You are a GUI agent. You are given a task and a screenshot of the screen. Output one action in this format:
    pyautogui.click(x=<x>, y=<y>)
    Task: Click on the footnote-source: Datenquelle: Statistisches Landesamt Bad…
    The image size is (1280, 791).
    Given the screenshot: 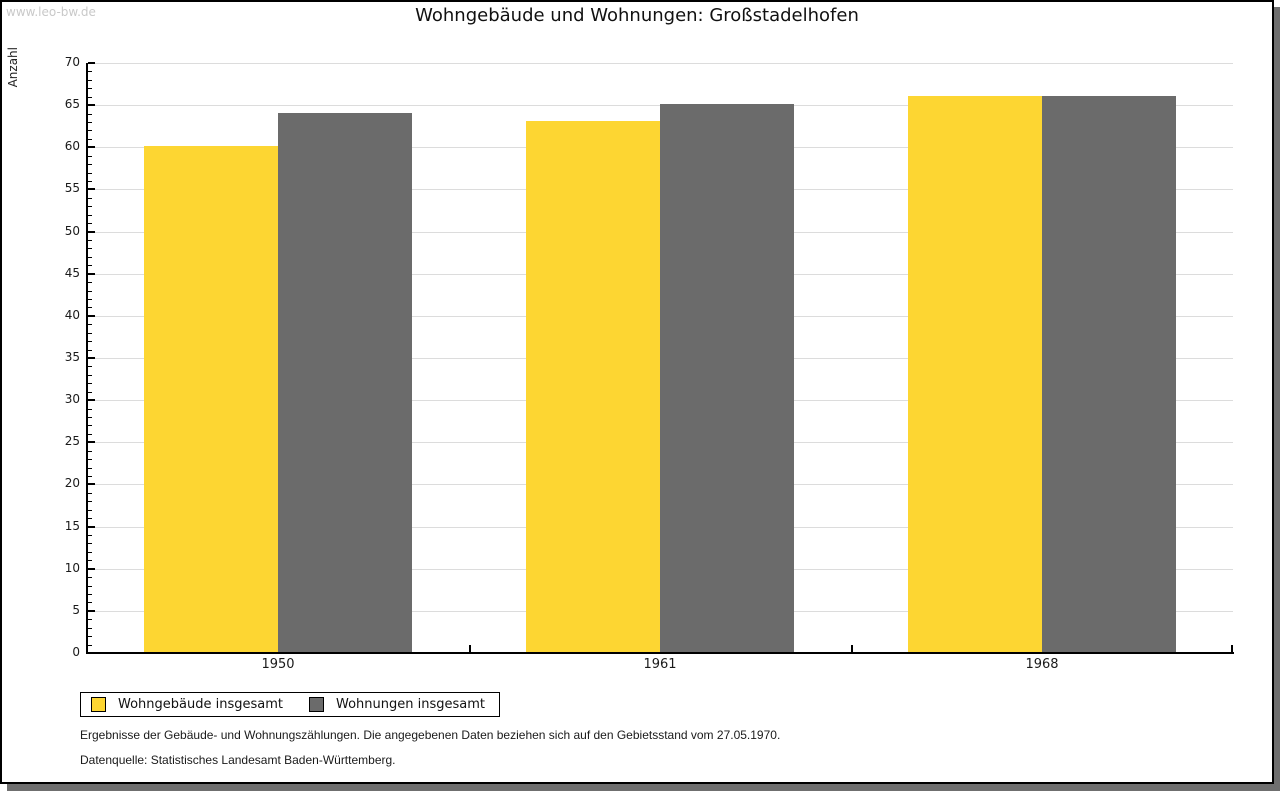 What is the action you would take?
    pyautogui.click(x=238, y=760)
    